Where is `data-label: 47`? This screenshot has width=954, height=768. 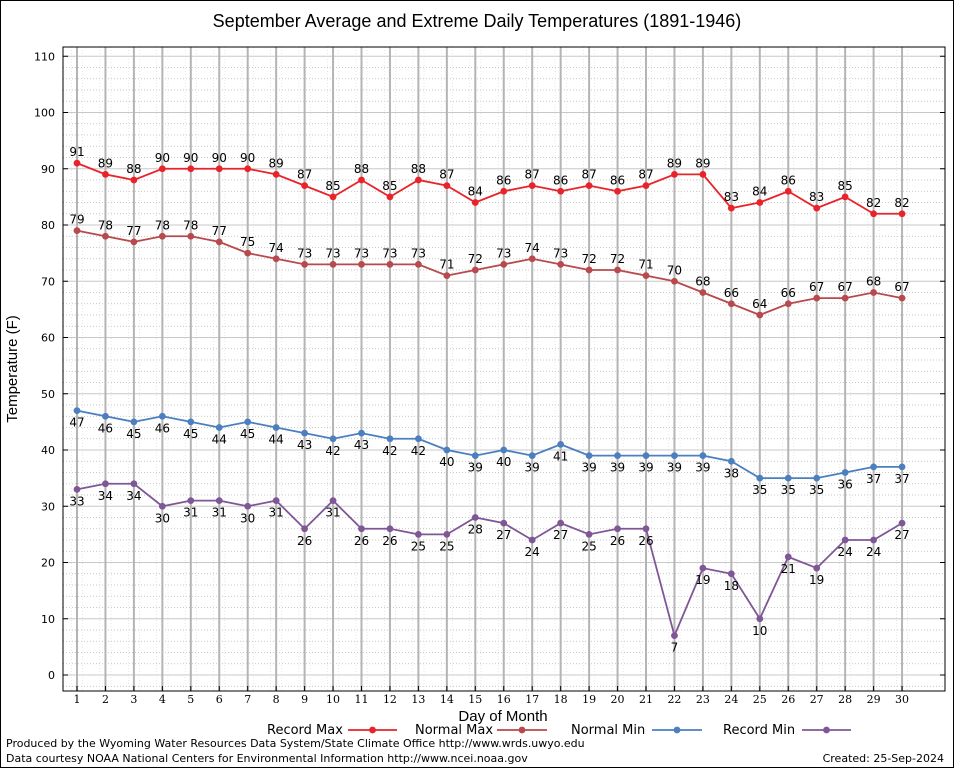 data-label: 47 is located at coordinates (76, 423).